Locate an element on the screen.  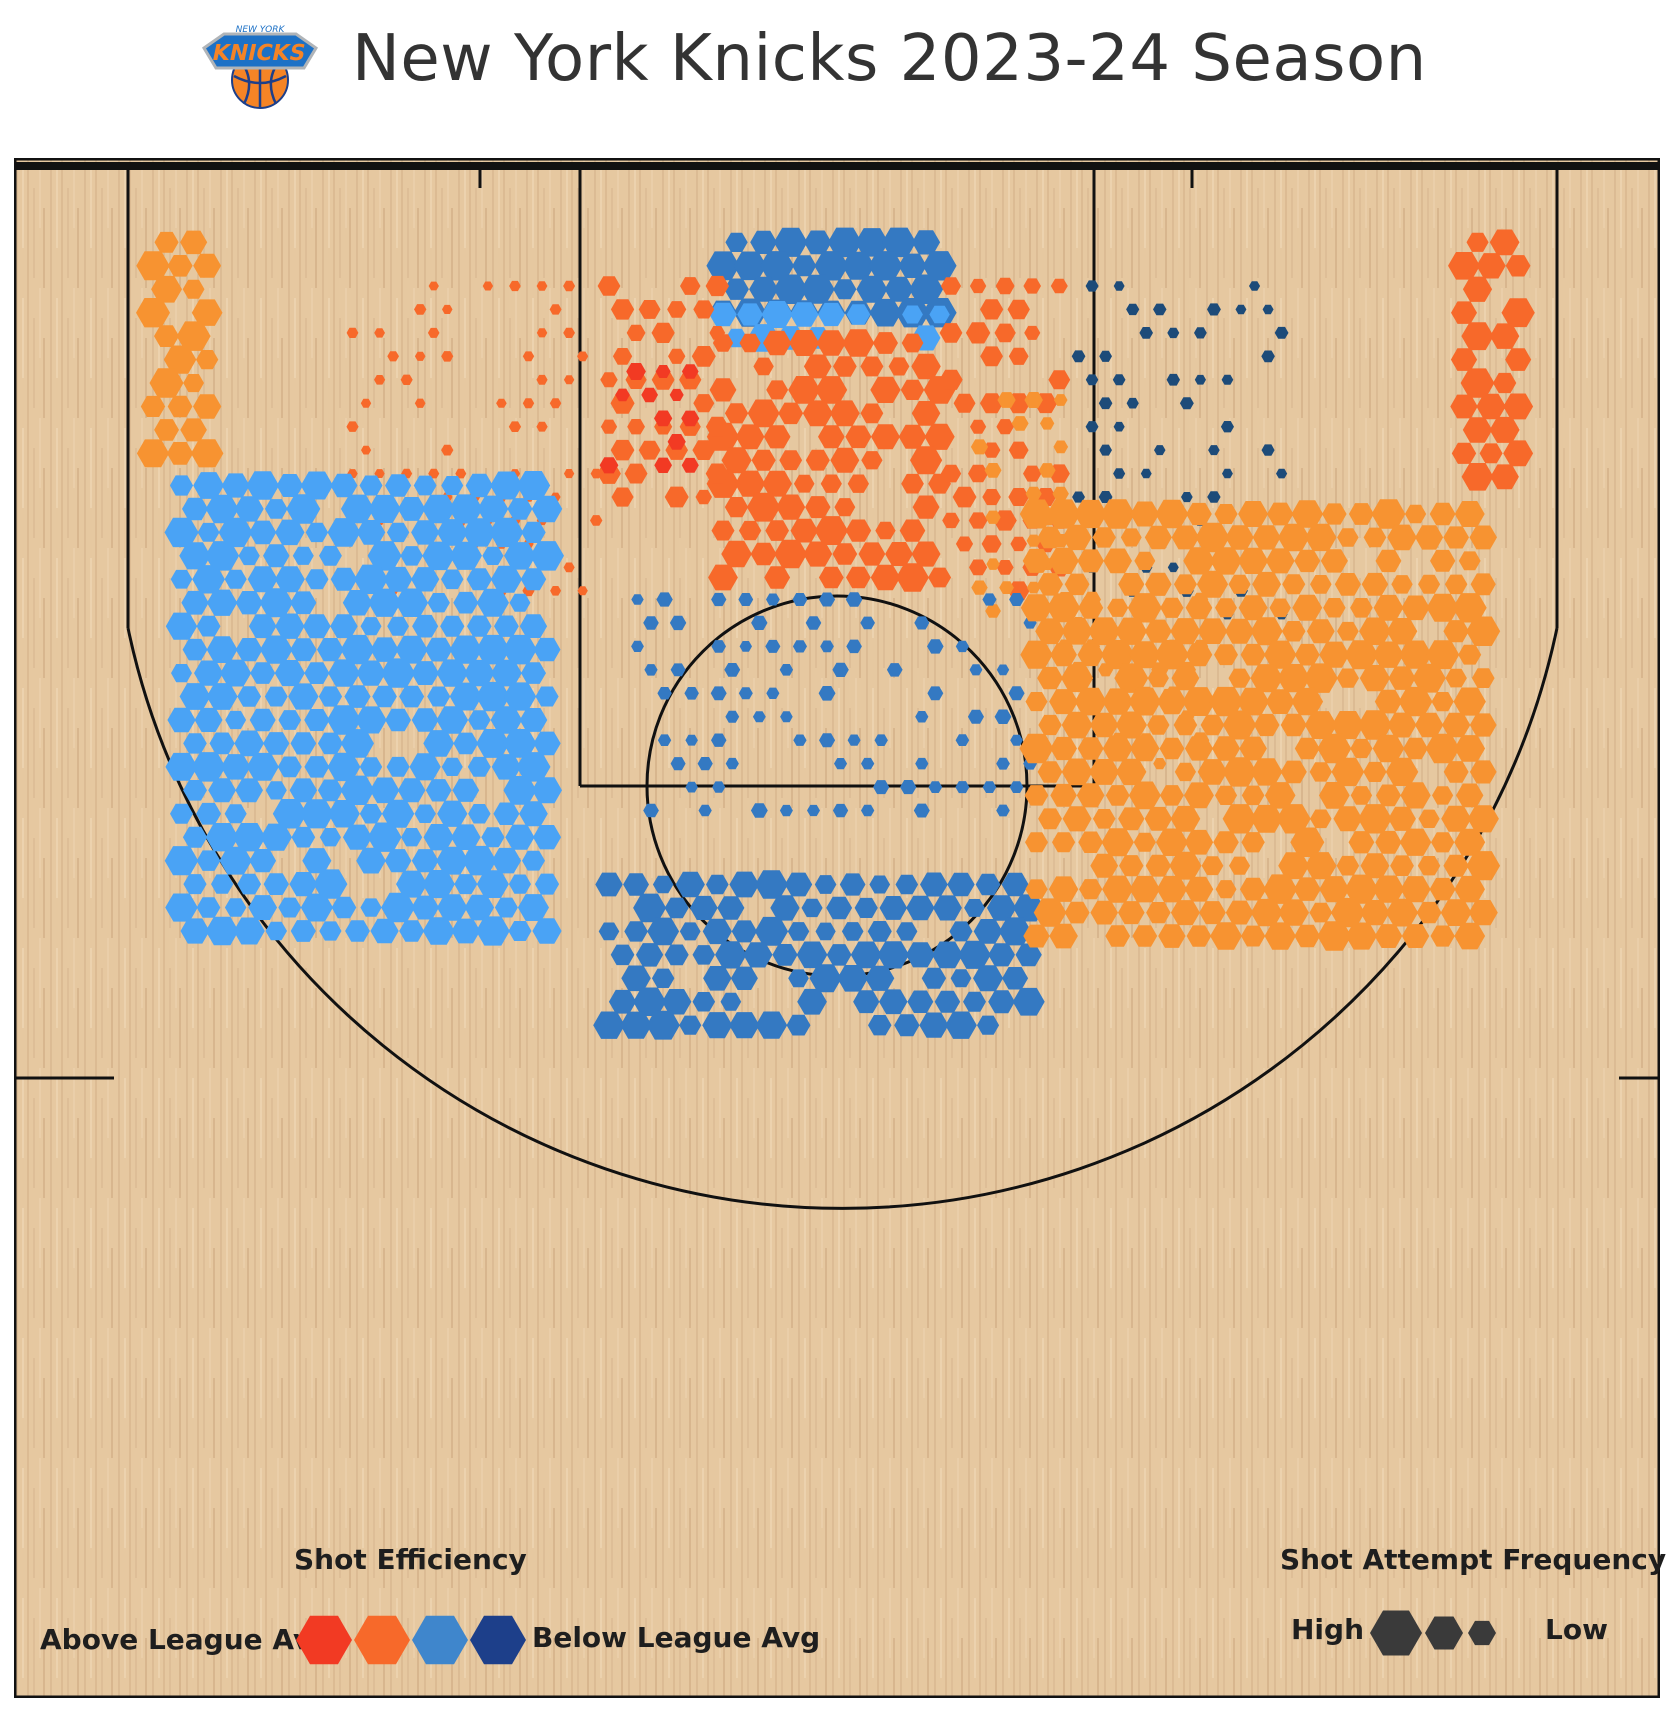
efficiency-legend-swatches is located at coordinates (411, 1640).